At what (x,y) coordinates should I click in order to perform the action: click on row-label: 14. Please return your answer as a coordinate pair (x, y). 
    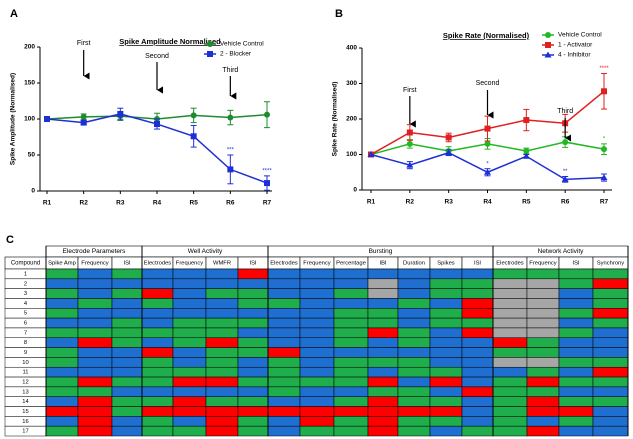
    Looking at the image, I should click on (25, 402).